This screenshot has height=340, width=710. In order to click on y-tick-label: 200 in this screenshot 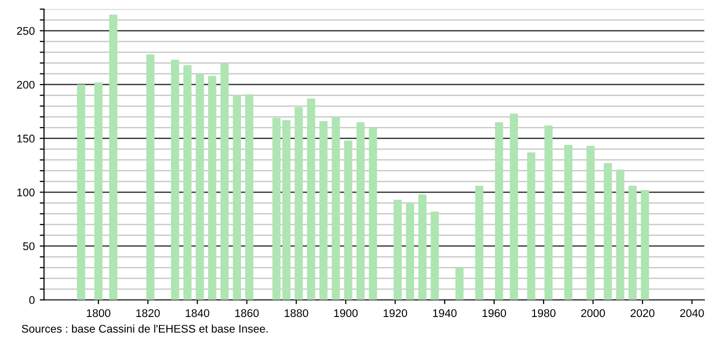, I will do `click(26, 84)`.